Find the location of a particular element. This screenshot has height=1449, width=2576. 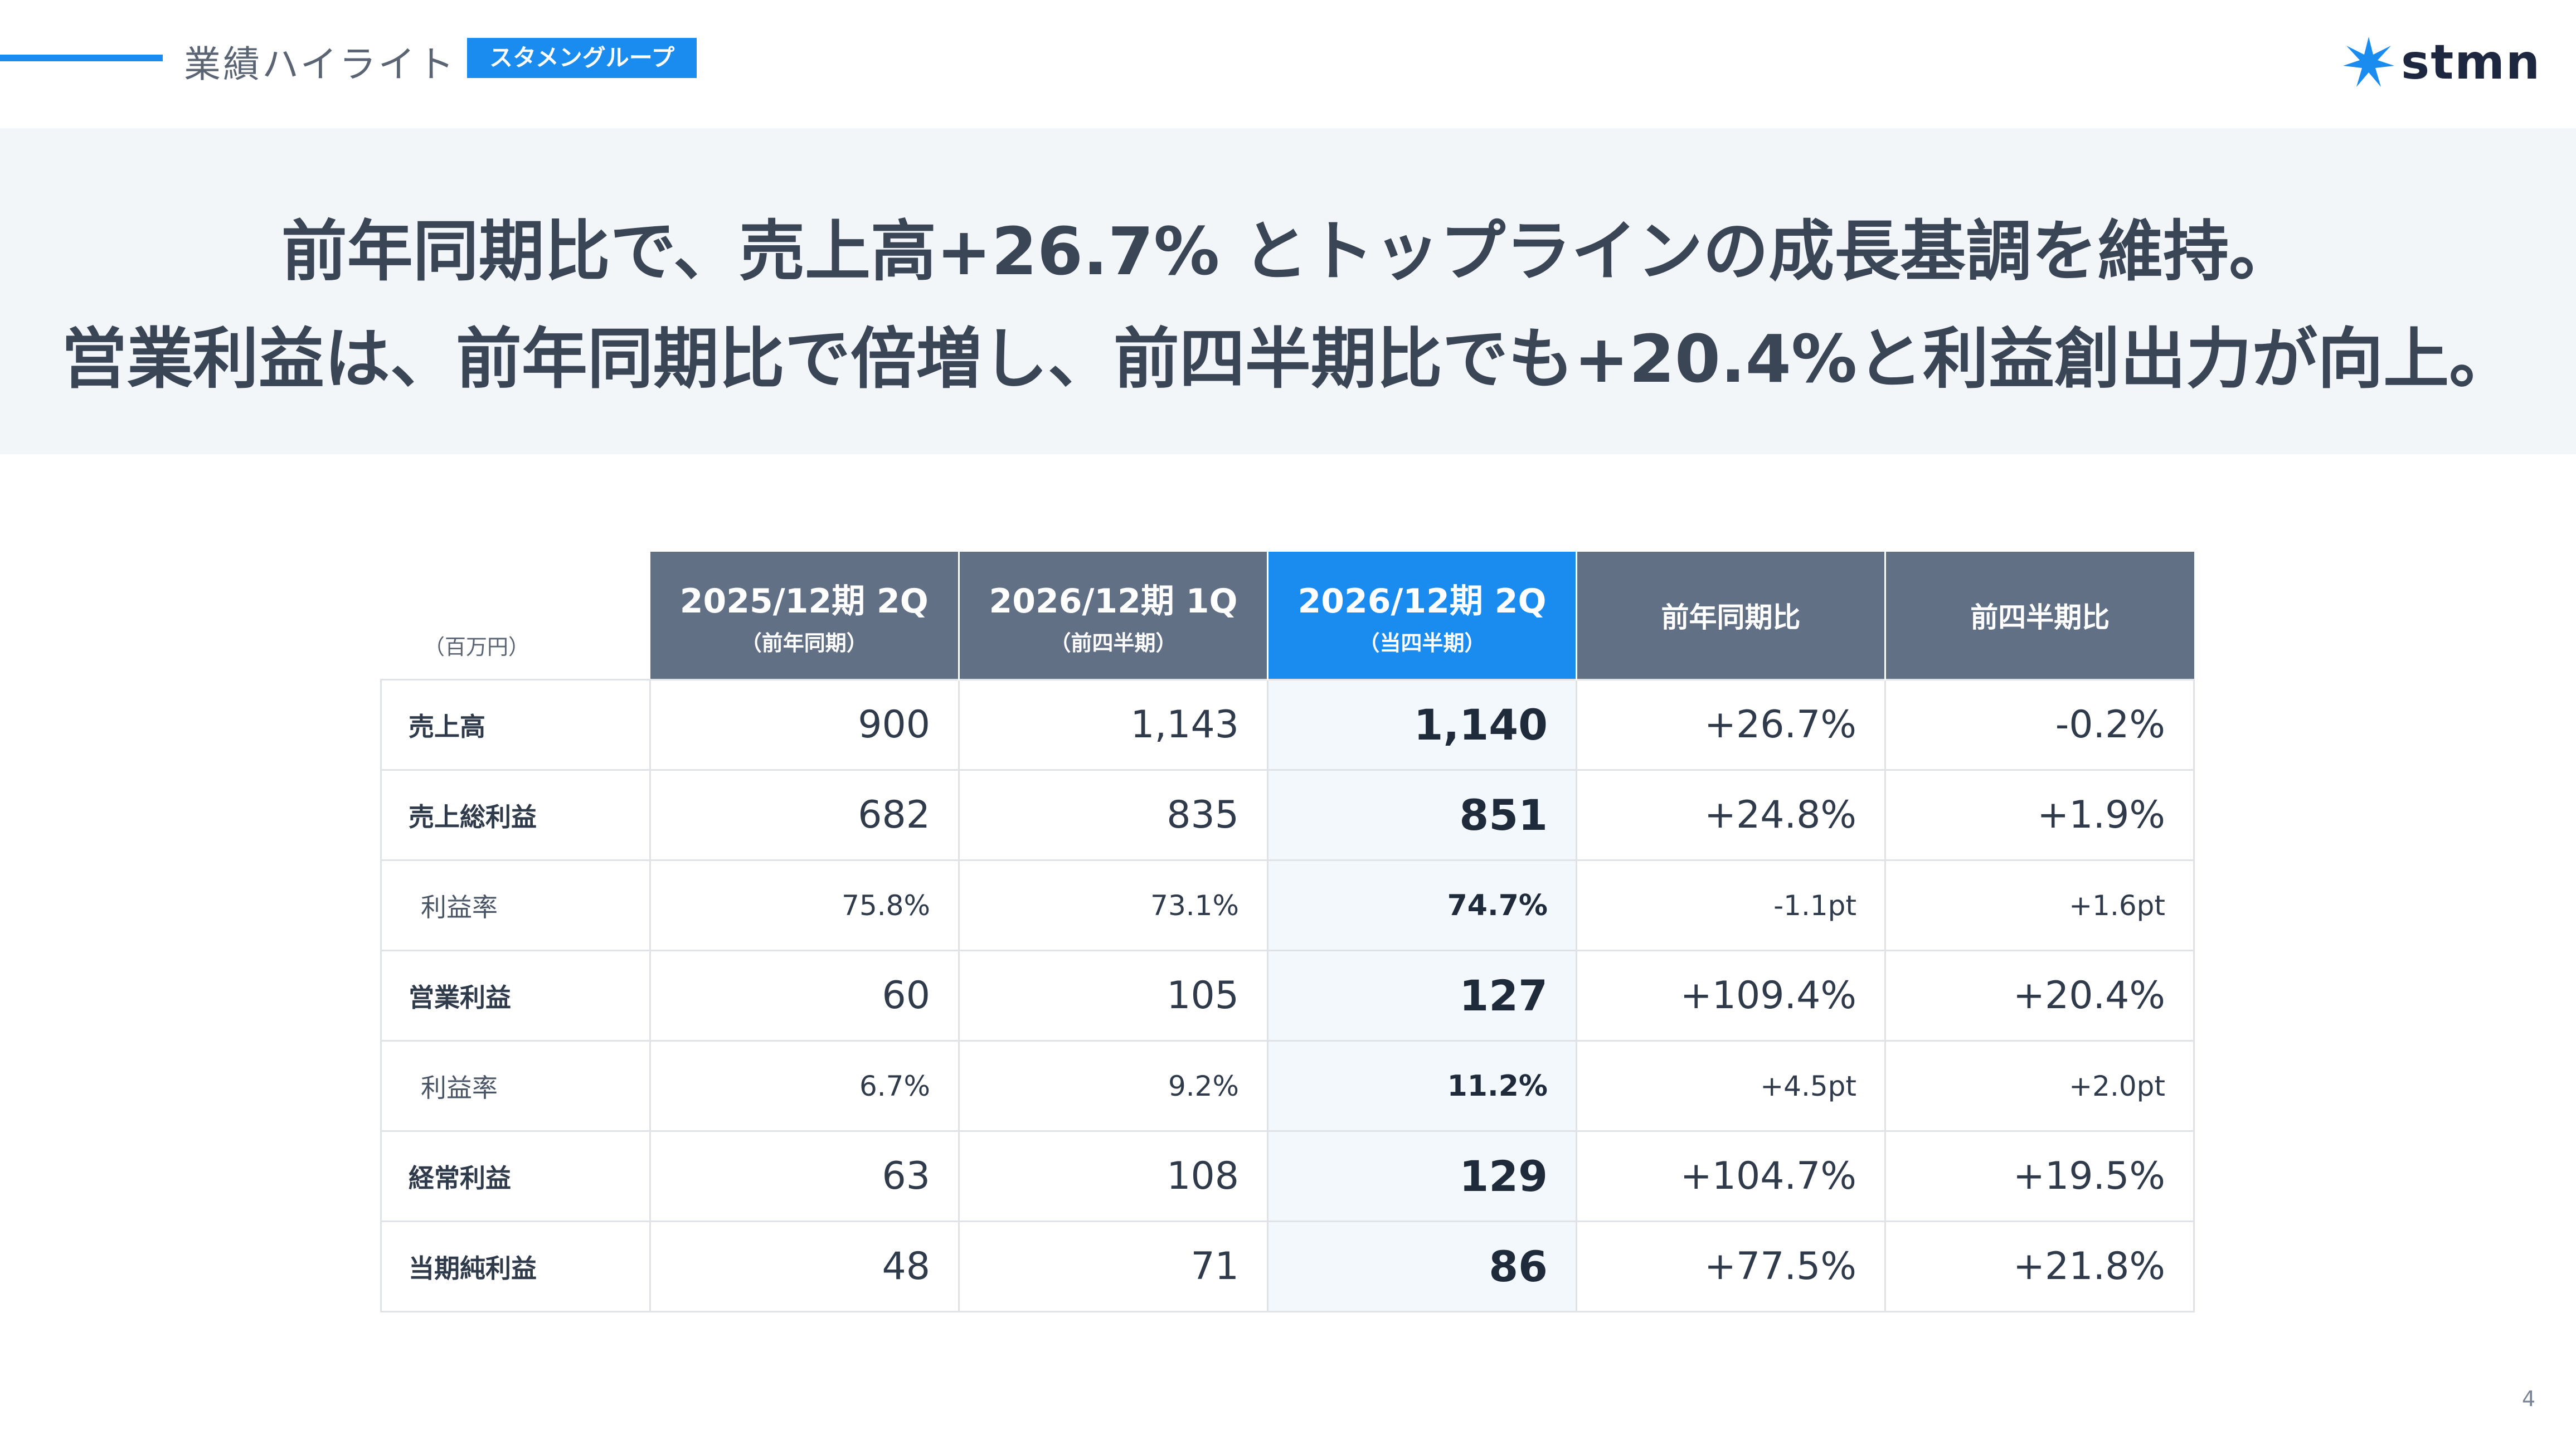

table-row: 利益率 75.8% 73.1% 74.7% -1.1pt +1.6pt is located at coordinates (1287, 905).